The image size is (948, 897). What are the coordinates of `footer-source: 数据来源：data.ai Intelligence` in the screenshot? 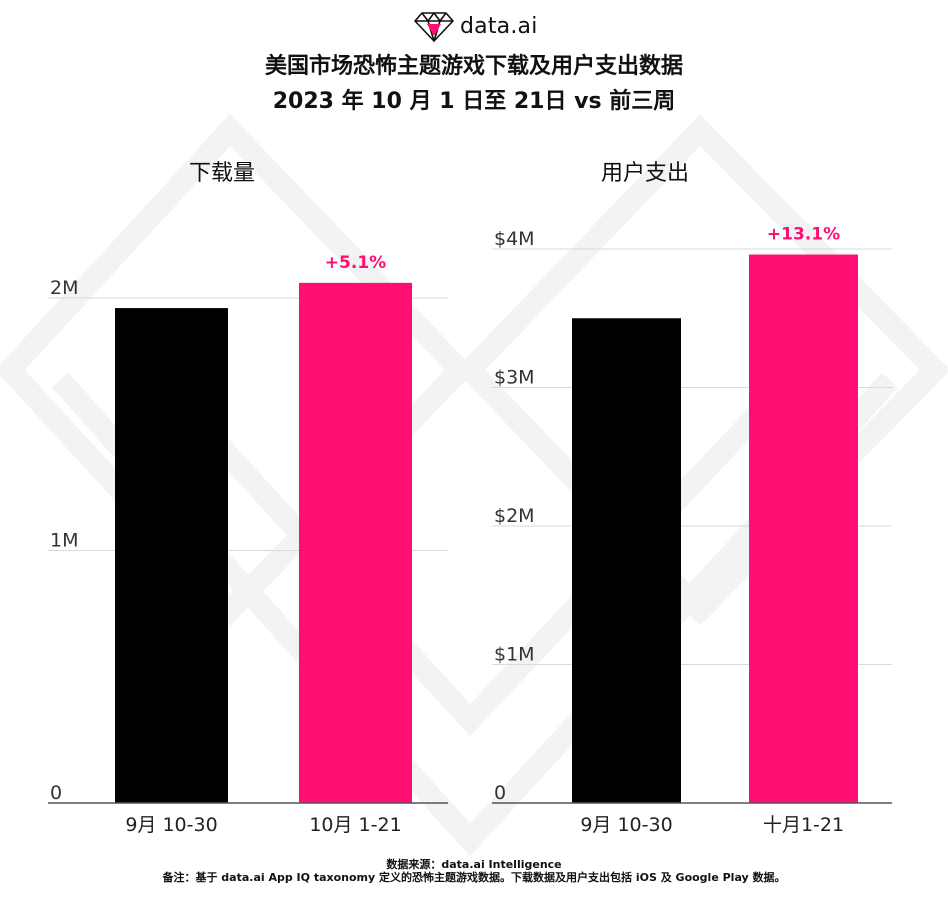 It's located at (474, 864).